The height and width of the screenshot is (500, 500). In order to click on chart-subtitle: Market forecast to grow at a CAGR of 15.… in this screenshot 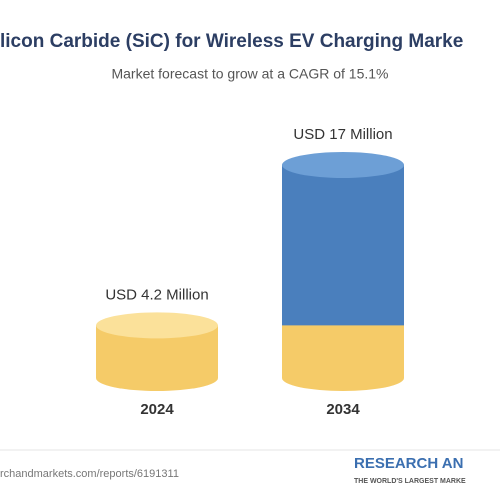, I will do `click(249, 74)`.